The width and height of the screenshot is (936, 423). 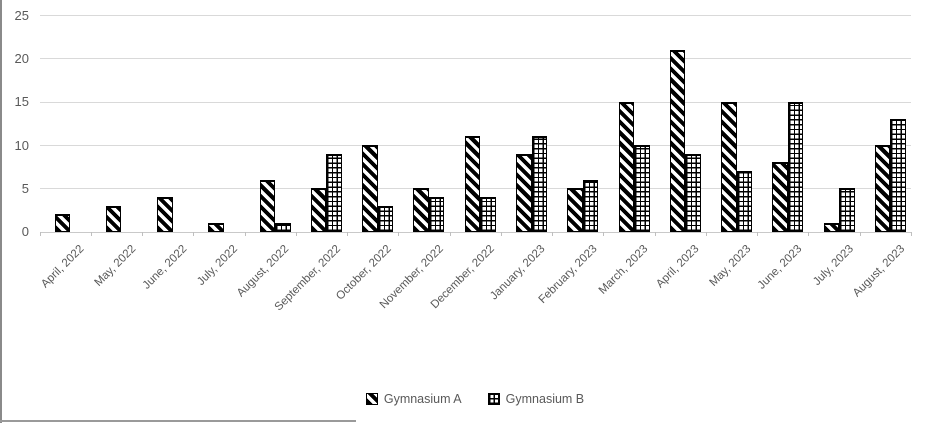 What do you see at coordinates (678, 267) in the screenshot?
I see `x-category-label: April, 2023` at bounding box center [678, 267].